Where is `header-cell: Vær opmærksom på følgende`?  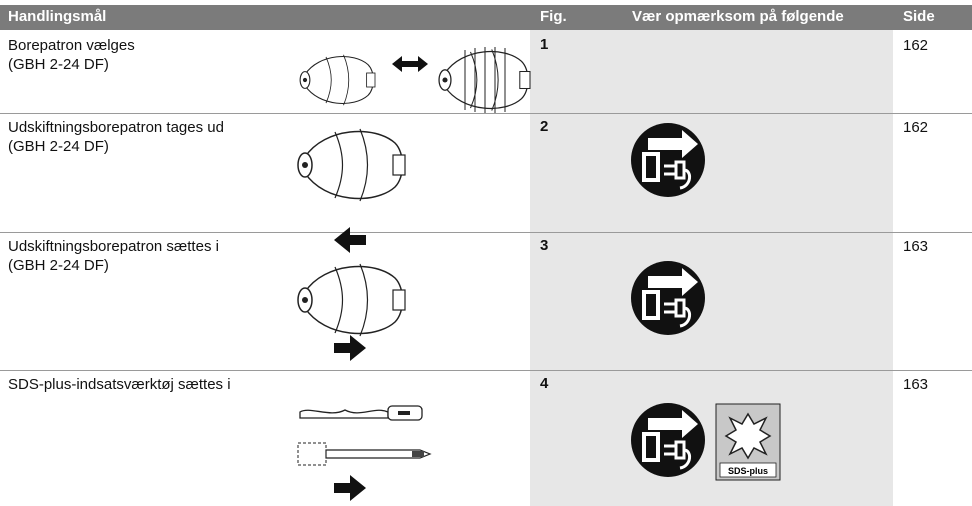 header-cell: Vær opmærksom på følgende is located at coordinates (738, 16).